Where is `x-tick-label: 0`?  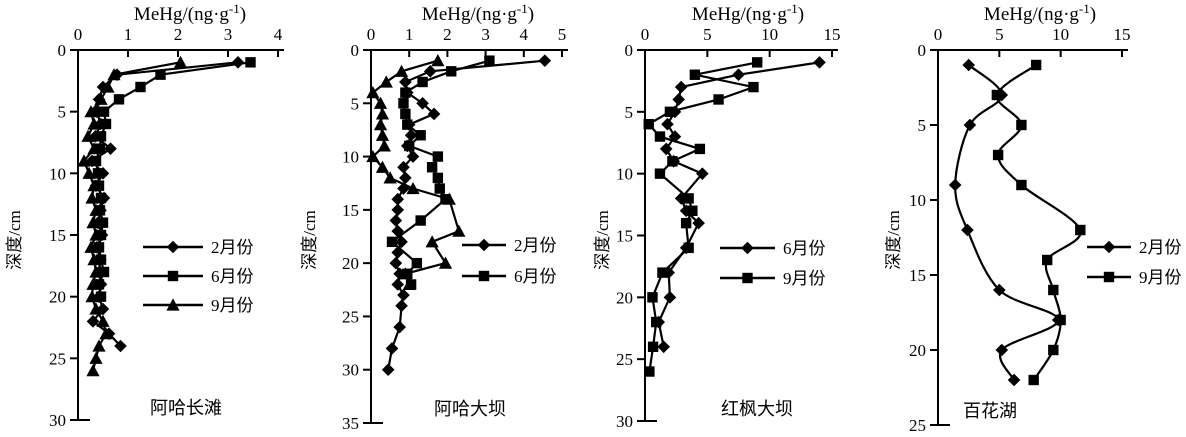 x-tick-label: 0 is located at coordinates (645, 34).